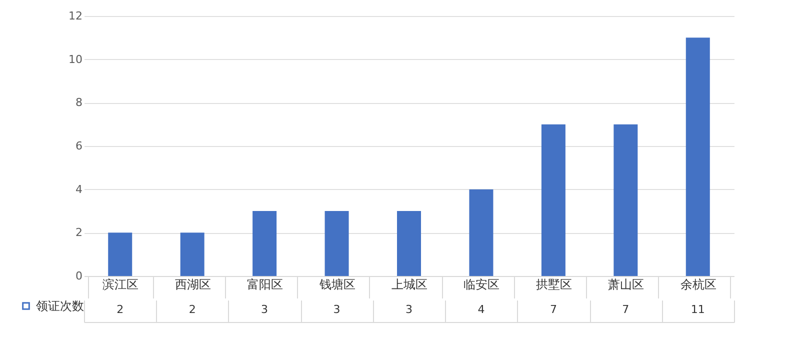  What do you see at coordinates (79, 146) in the screenshot?
I see `y-tick-label: 6` at bounding box center [79, 146].